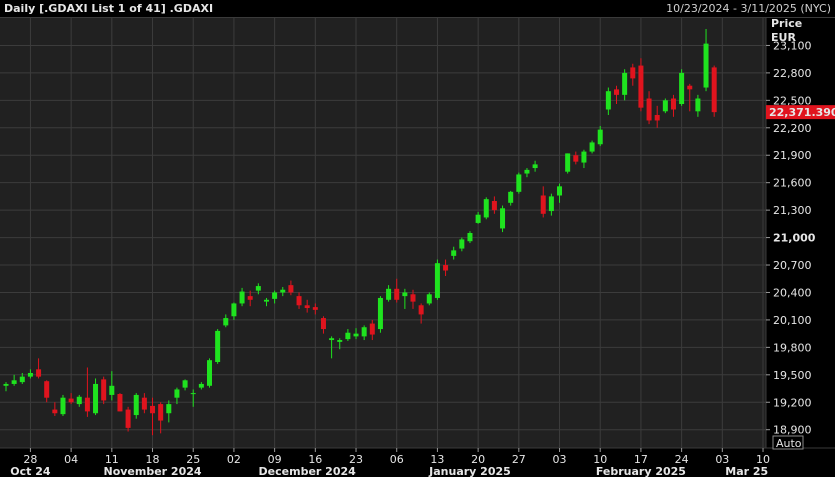 The image size is (835, 477). What do you see at coordinates (800, 233) in the screenshot?
I see `price-axis` at bounding box center [800, 233].